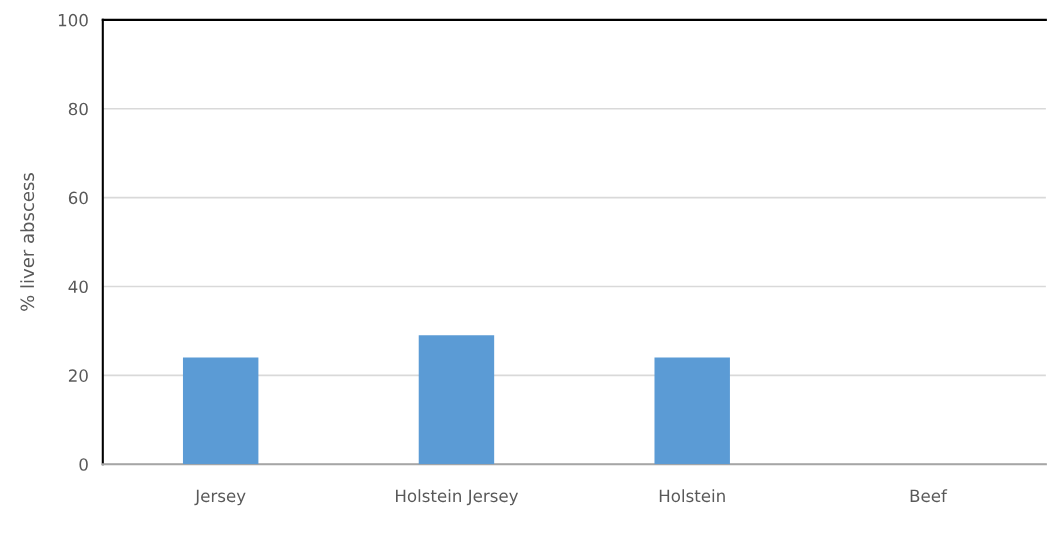  Describe the element at coordinates (78, 287) in the screenshot. I see `y-tick-label: 40` at that location.